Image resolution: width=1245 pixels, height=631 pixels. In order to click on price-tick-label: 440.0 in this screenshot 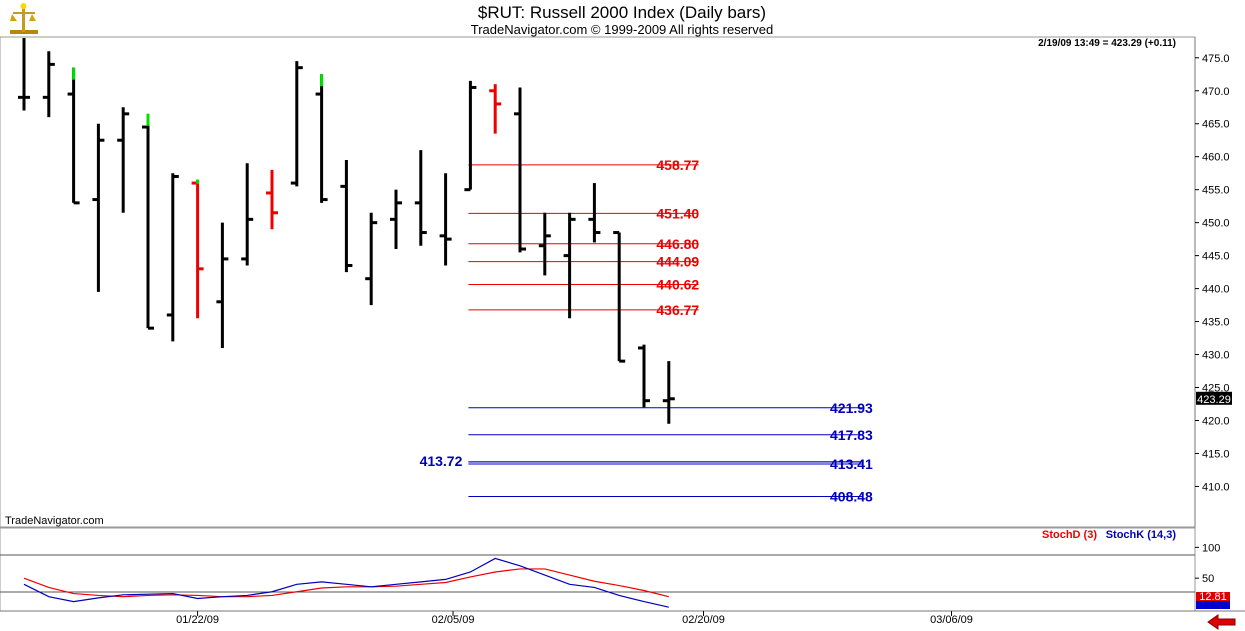, I will do `click(1216, 290)`.